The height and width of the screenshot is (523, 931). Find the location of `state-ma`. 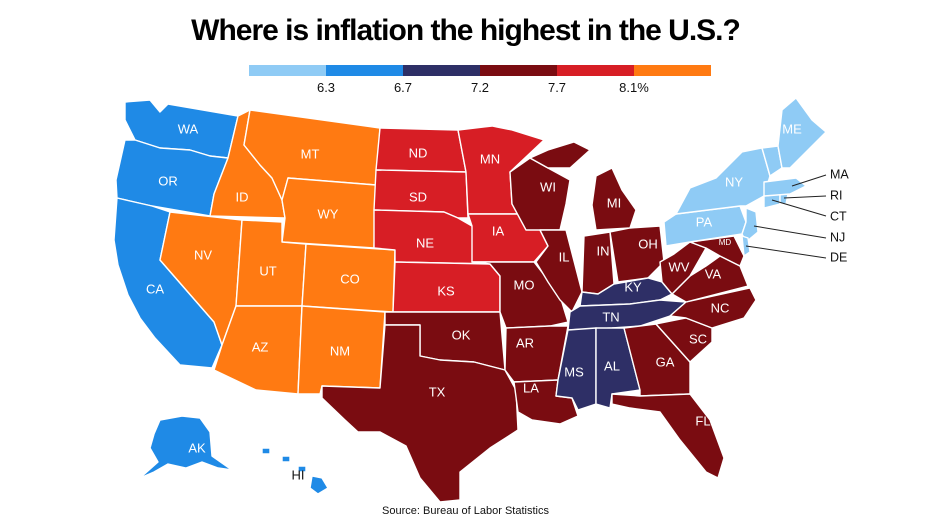

state-ma is located at coordinates (785, 187).